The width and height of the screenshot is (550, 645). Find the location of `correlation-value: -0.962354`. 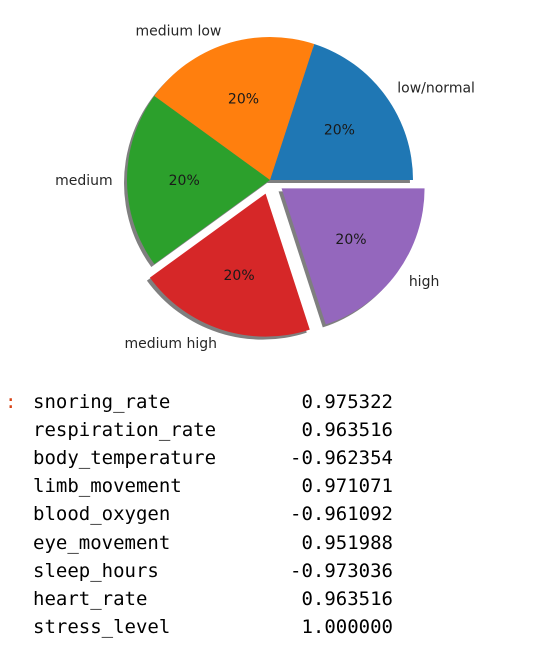

correlation-value: -0.962354 is located at coordinates (341, 458).